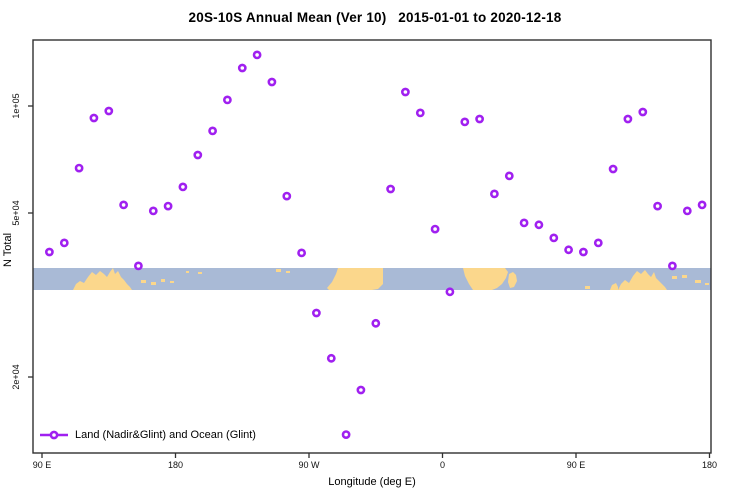  What do you see at coordinates (54, 435) in the screenshot?
I see `legend-point-symbol` at bounding box center [54, 435].